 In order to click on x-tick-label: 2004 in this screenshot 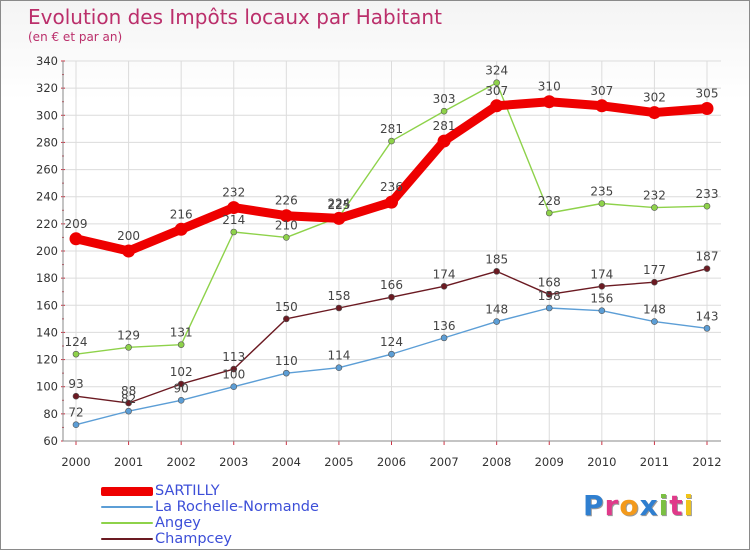, I will do `click(286, 462)`.